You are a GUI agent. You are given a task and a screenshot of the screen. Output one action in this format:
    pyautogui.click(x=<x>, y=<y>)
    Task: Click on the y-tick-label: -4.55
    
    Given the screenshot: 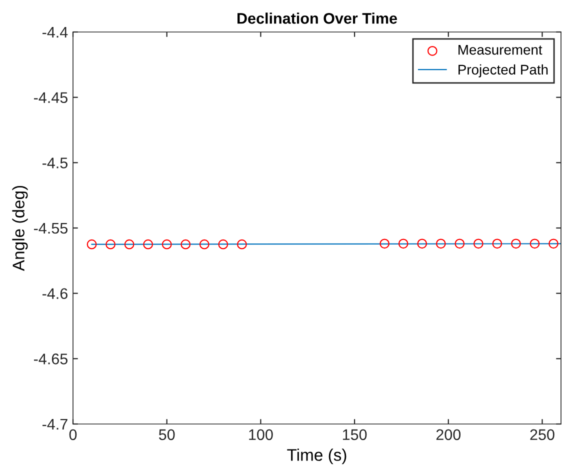 What is the action you would take?
    pyautogui.click(x=51, y=228)
    